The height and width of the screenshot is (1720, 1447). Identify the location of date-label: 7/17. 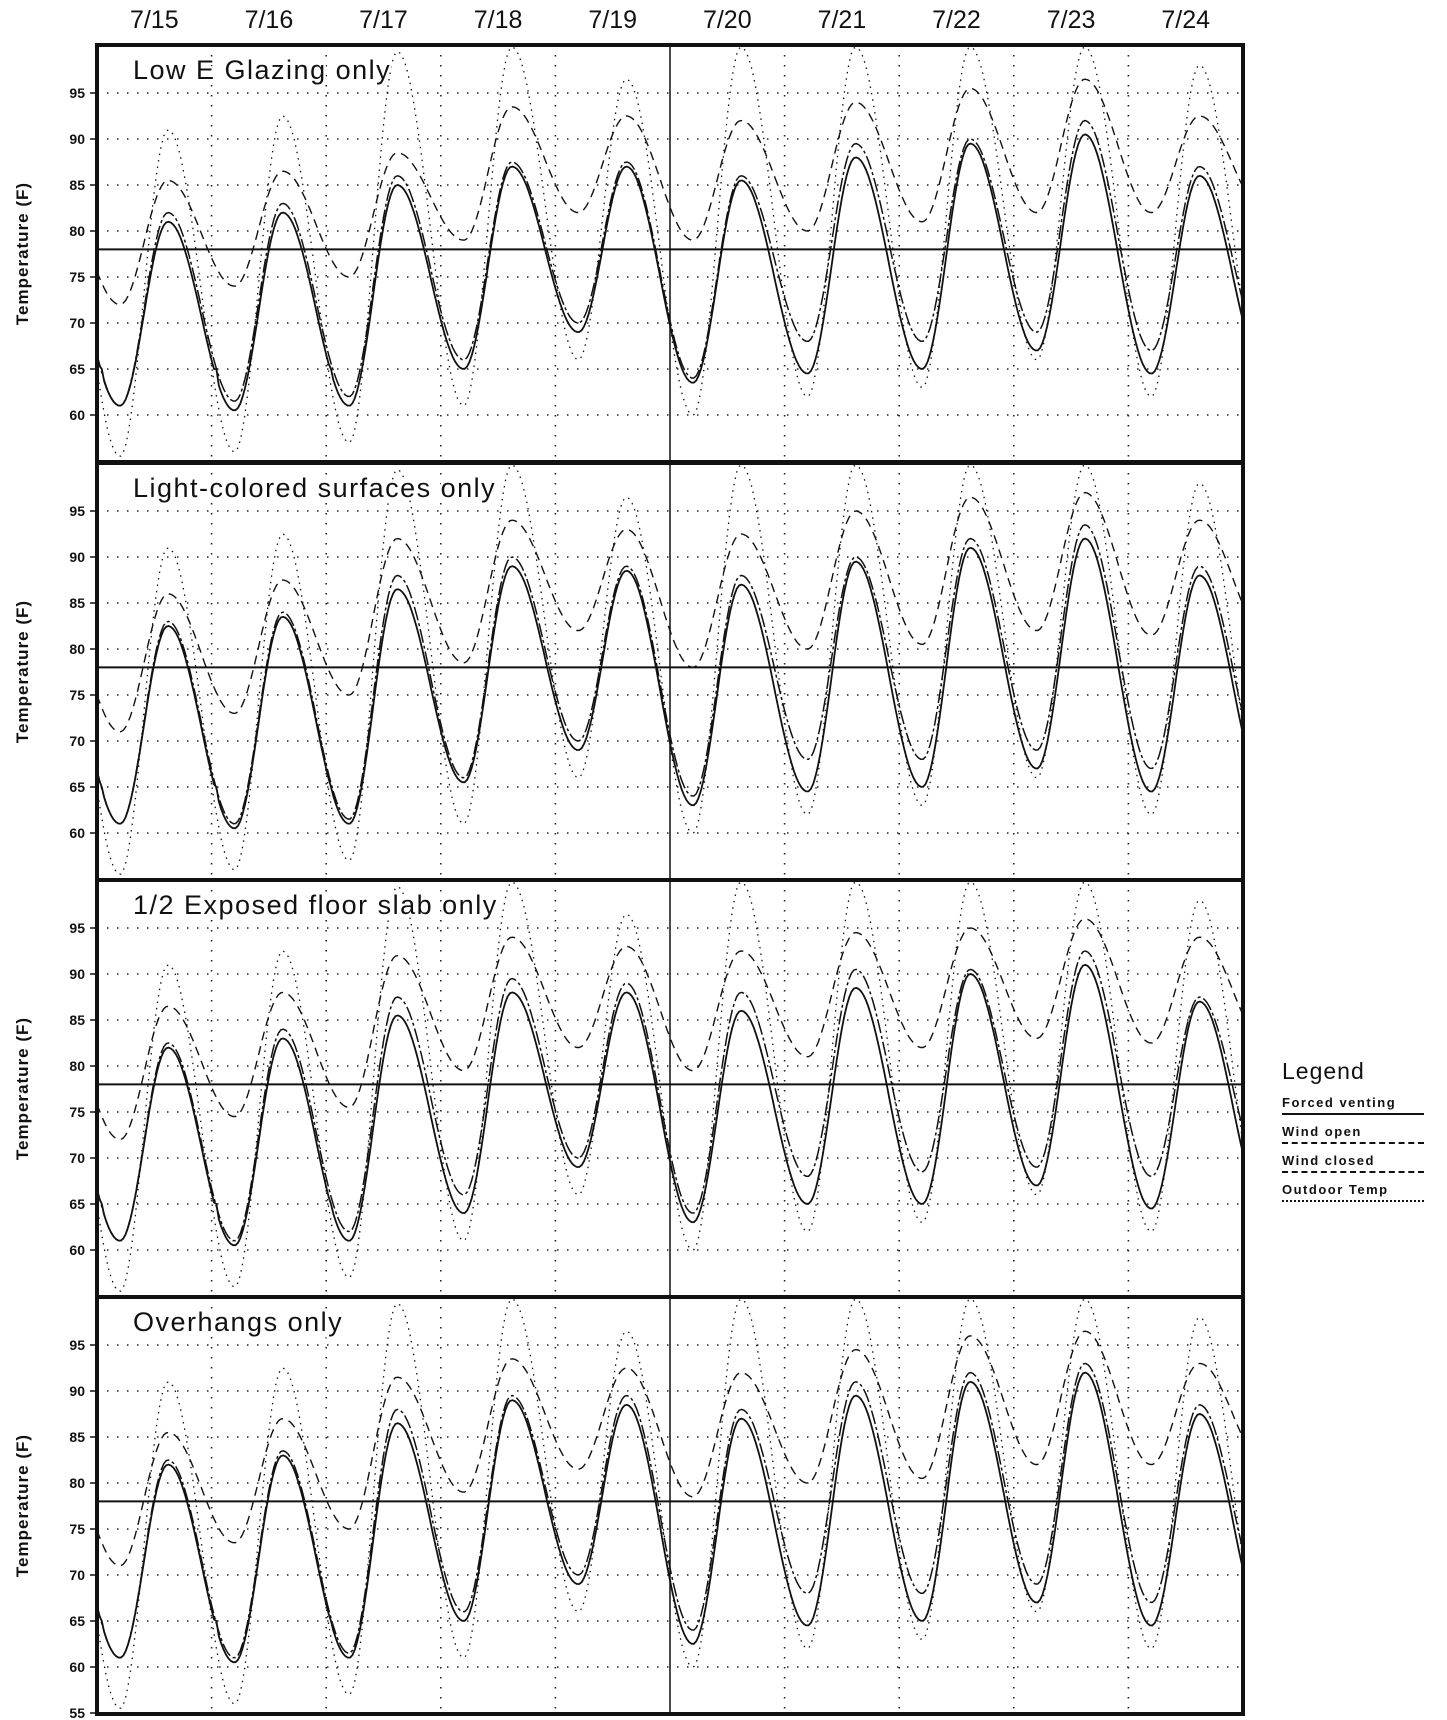
(383, 20).